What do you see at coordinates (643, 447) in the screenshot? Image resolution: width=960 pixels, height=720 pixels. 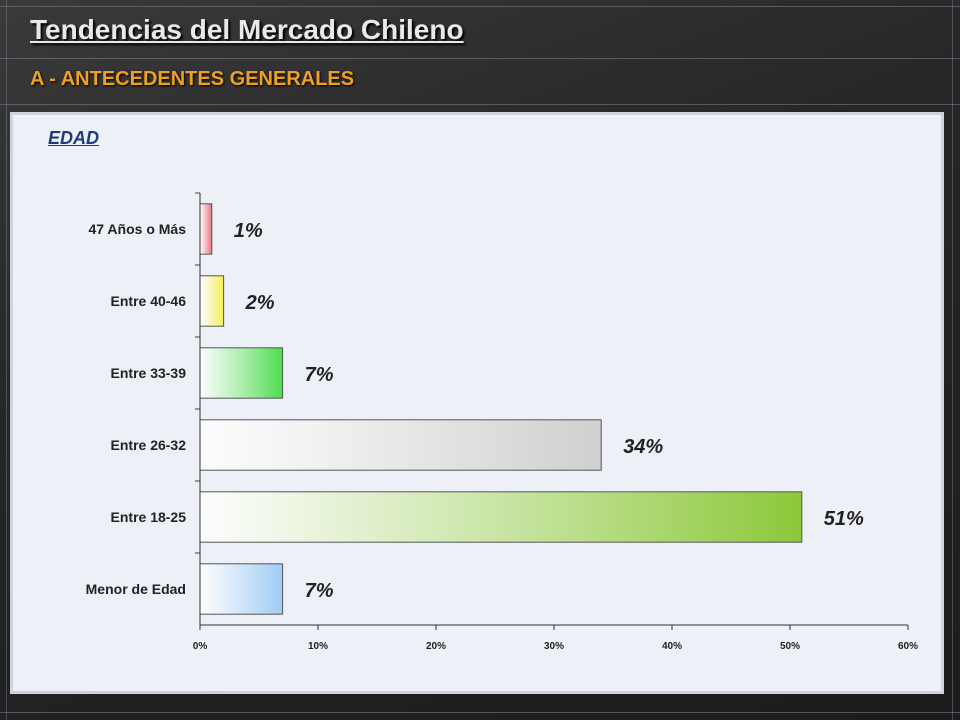 I see `data-label: 34%` at bounding box center [643, 447].